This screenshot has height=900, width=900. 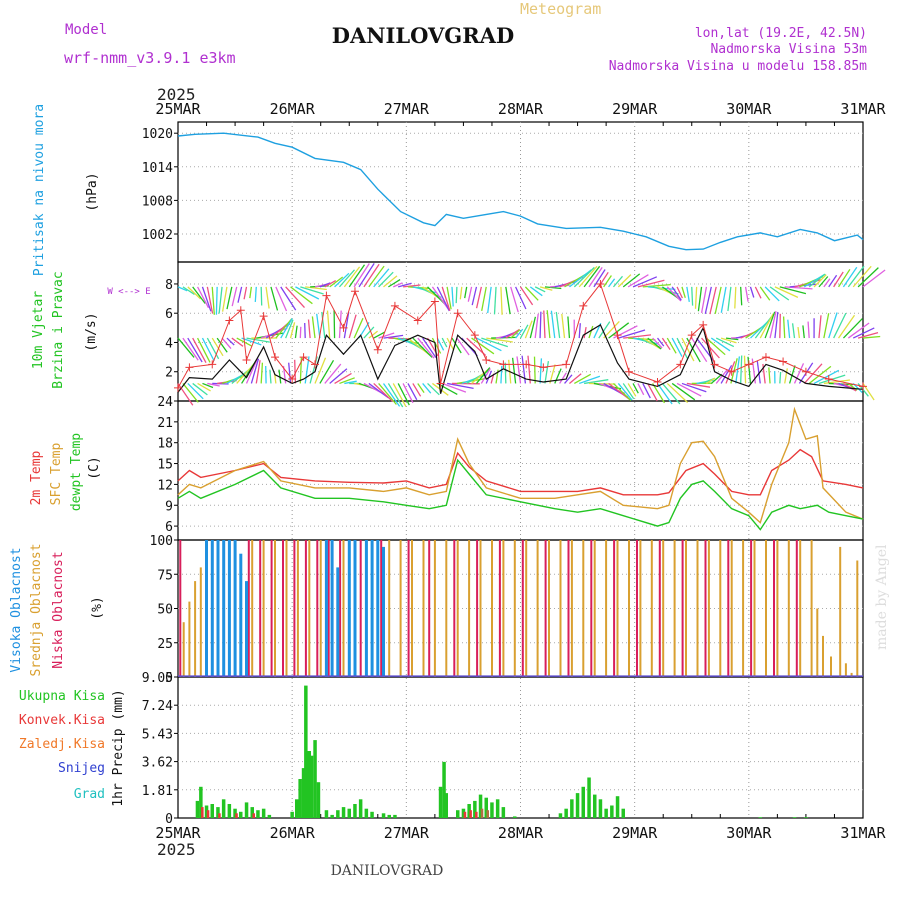 What do you see at coordinates (293, 109) in the screenshot?
I see `x-tick-label-top: 26MAR` at bounding box center [293, 109].